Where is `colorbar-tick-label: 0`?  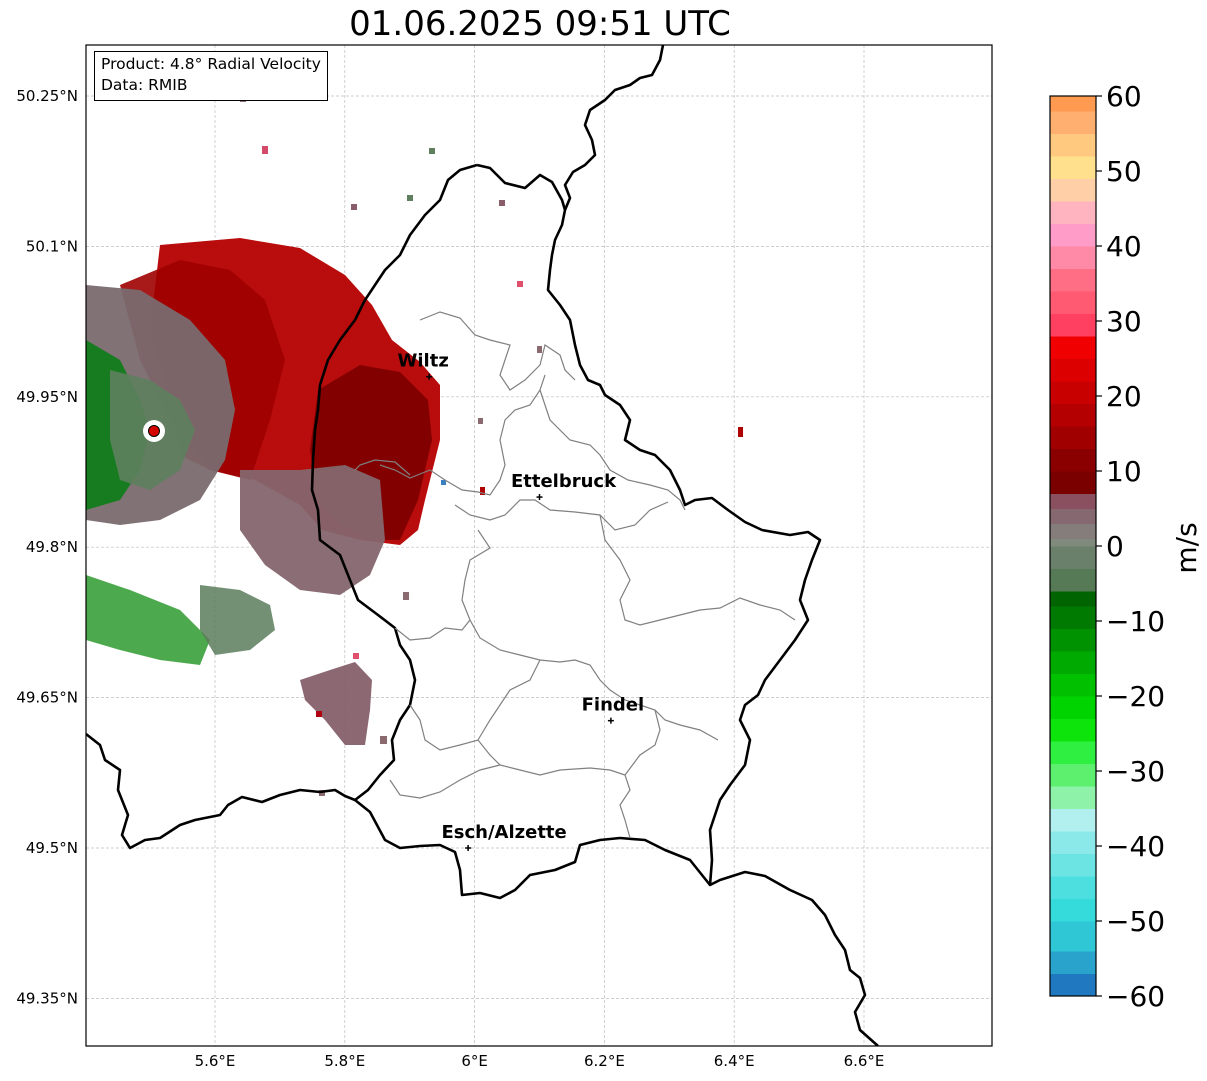 colorbar-tick-label: 0 is located at coordinates (1115, 546).